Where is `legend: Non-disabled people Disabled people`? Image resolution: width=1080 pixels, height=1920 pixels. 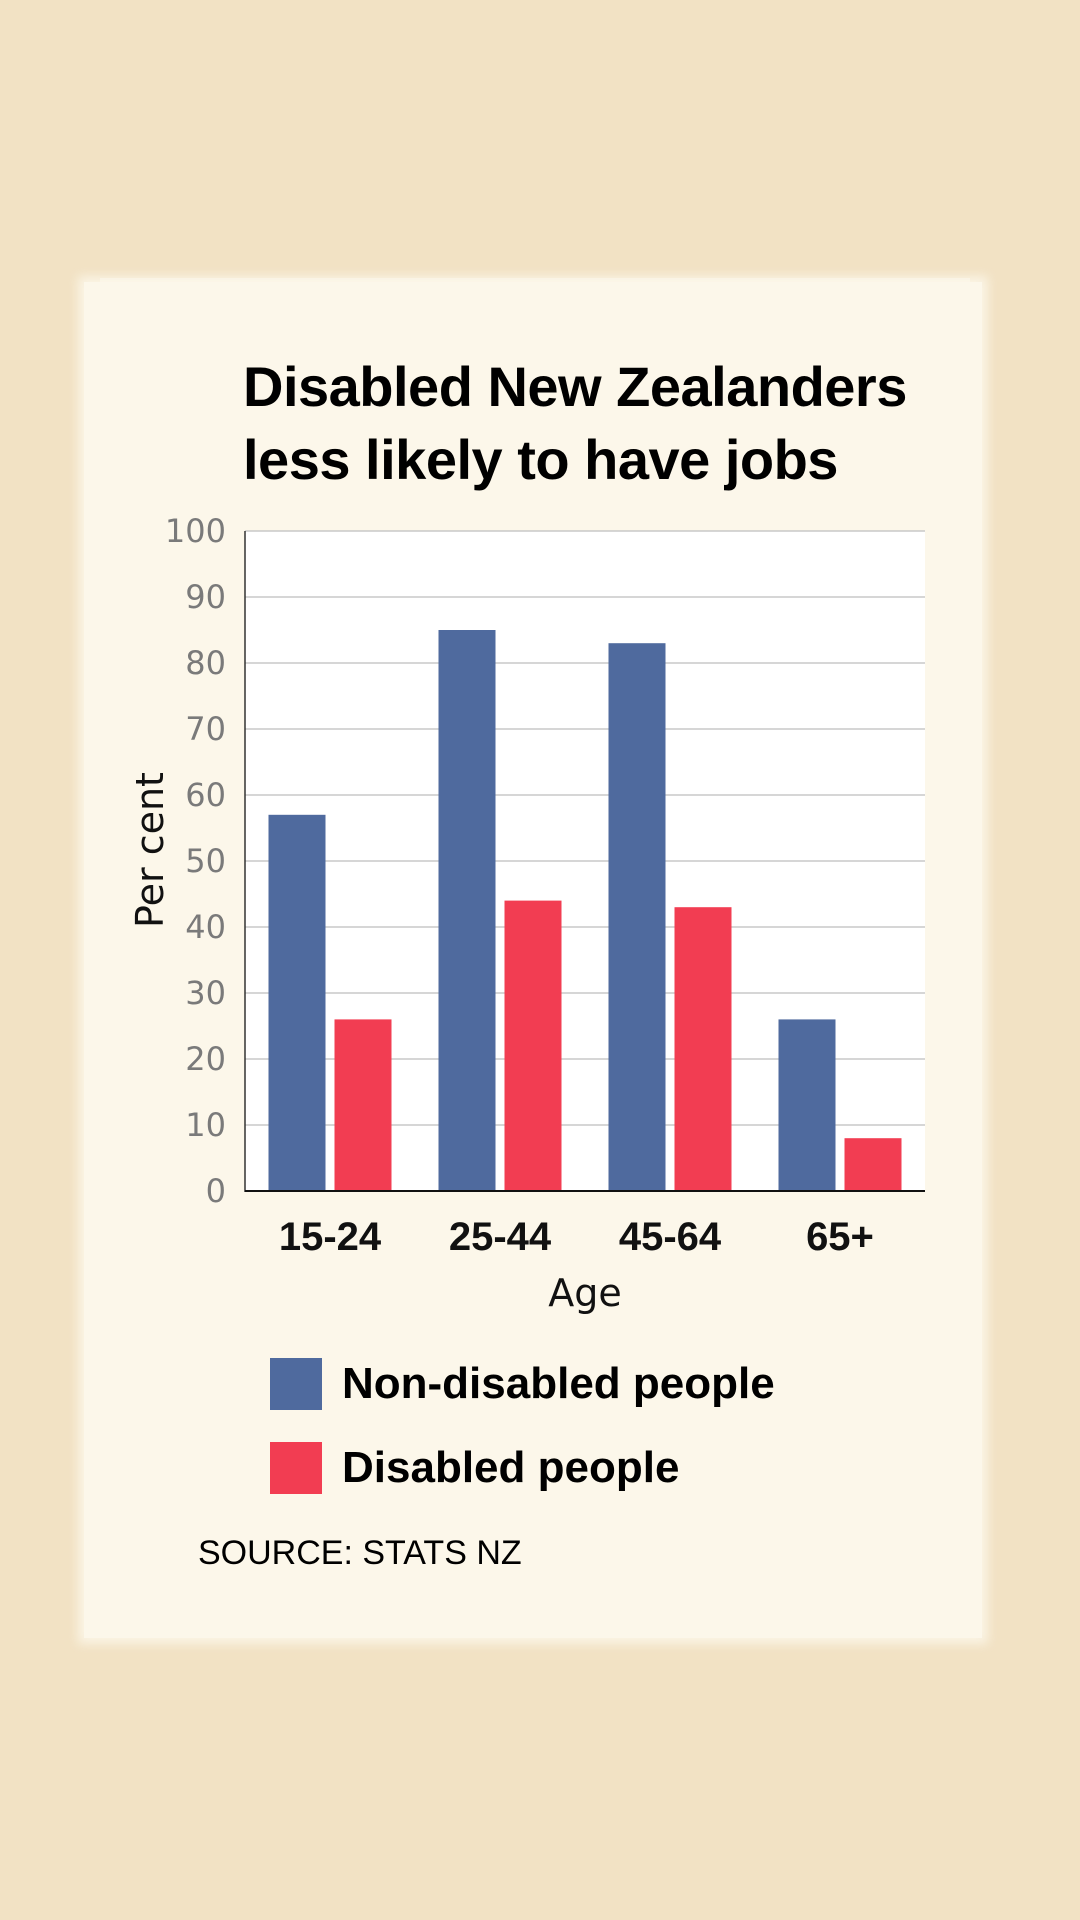 legend: Non-disabled people Disabled people is located at coordinates (522, 1426).